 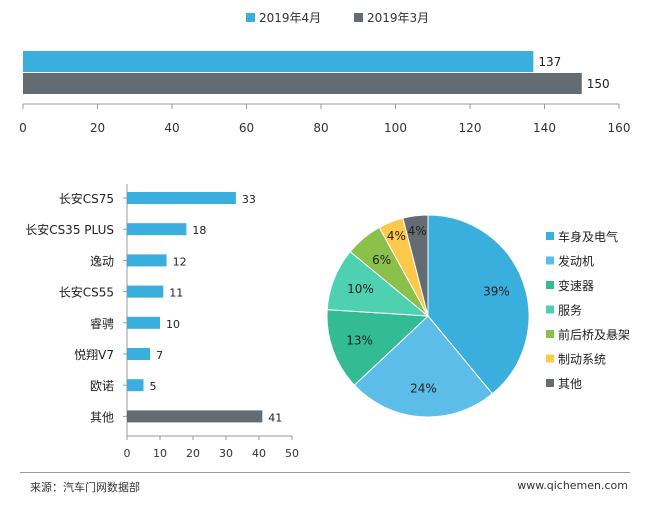 I want to click on pie-value-label-4: 10%, so click(x=360, y=289).